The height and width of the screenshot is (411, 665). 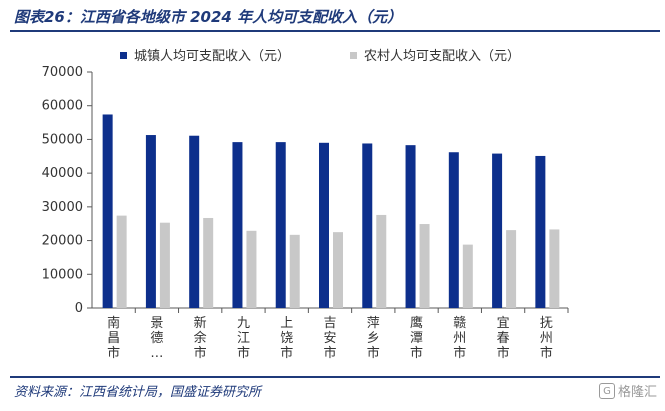 I want to click on x-tick-label: 九江市, so click(x=243, y=338).